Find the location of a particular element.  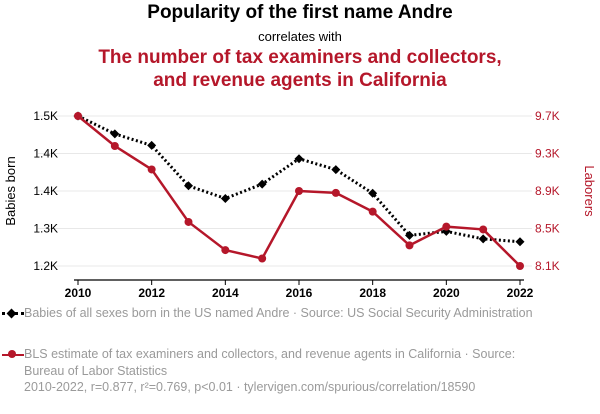

y-tick-label-left: 1.2K is located at coordinates (45, 266).